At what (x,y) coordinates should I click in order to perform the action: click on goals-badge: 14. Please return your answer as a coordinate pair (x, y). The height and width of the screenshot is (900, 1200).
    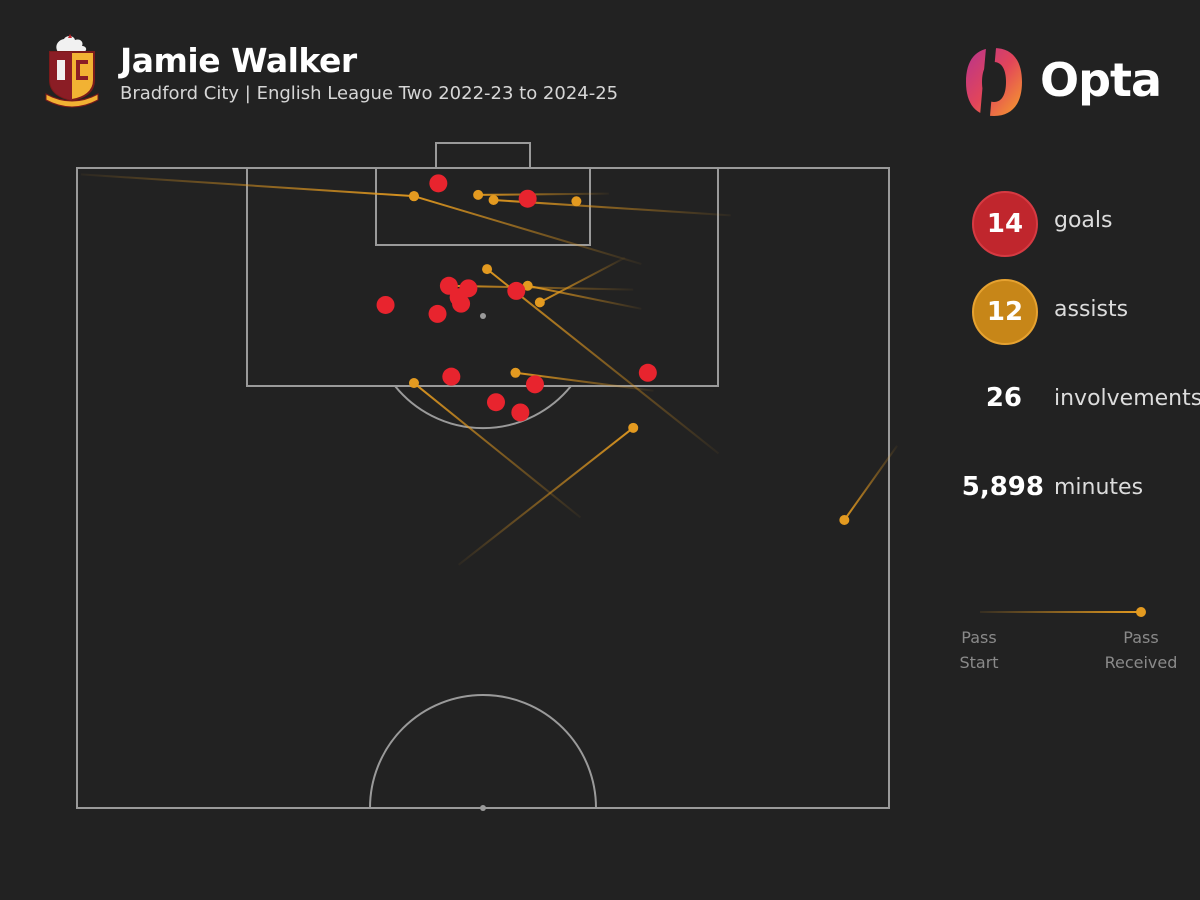
    Looking at the image, I should click on (1005, 224).